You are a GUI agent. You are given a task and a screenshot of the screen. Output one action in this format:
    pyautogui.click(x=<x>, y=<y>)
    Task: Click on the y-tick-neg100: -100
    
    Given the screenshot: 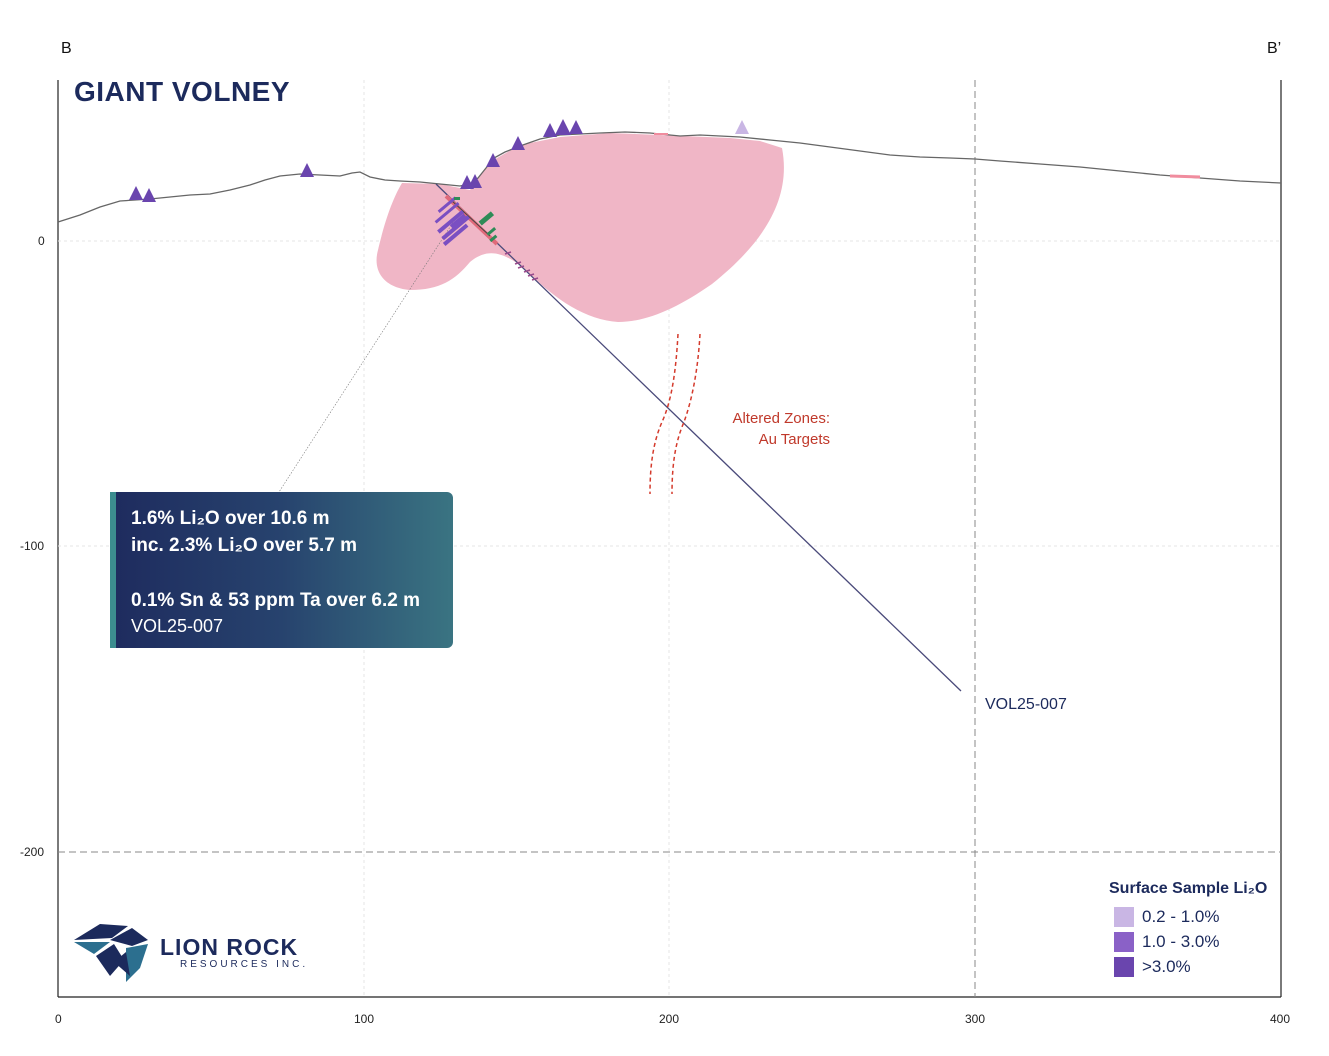 What is the action you would take?
    pyautogui.click(x=32, y=546)
    